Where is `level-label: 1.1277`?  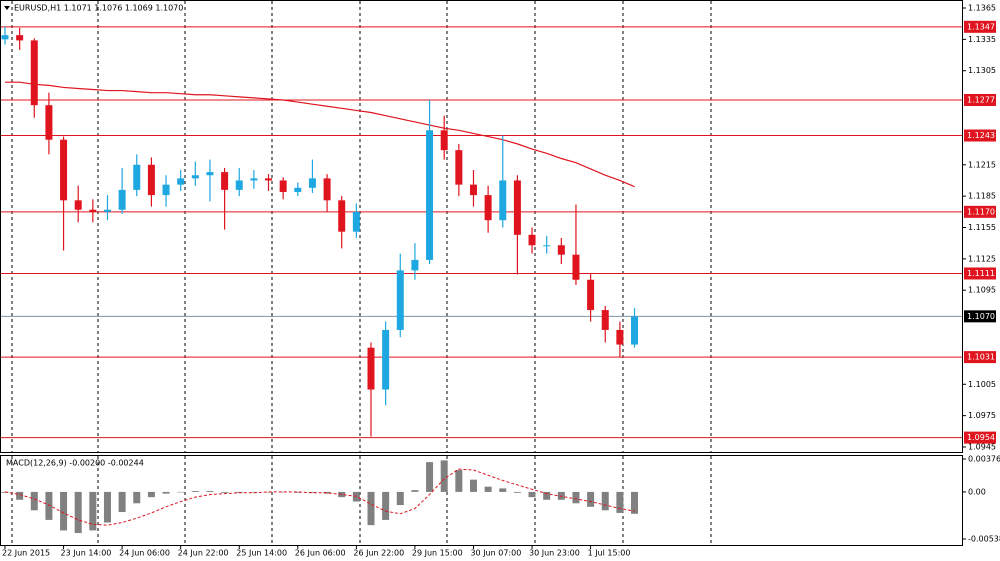
level-label: 1.1277 is located at coordinates (981, 99).